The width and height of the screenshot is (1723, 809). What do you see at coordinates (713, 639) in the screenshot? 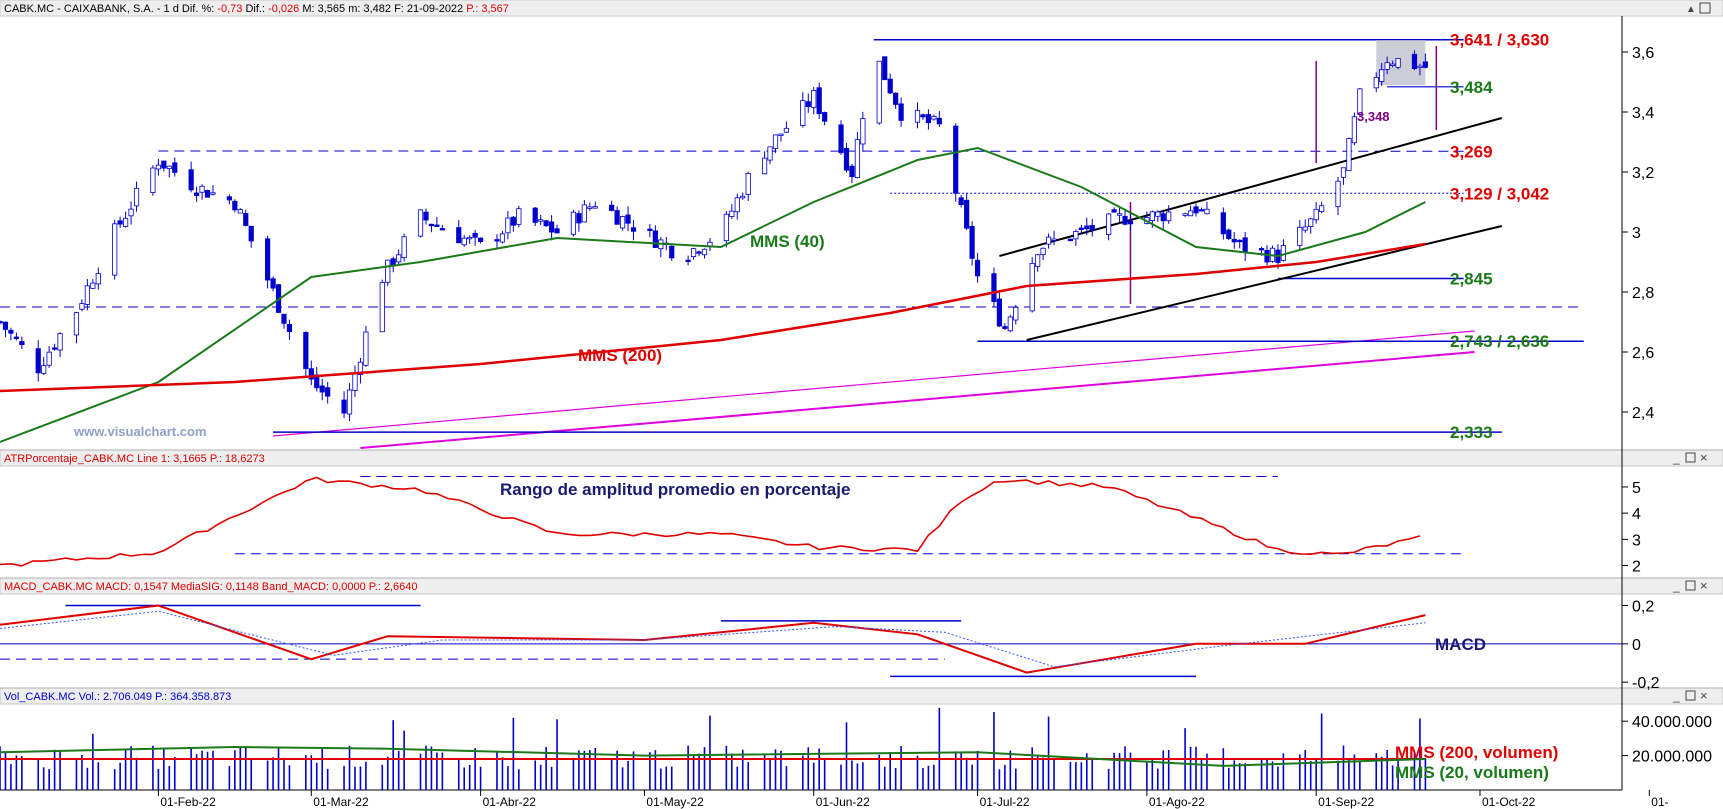
I see `signal-line` at bounding box center [713, 639].